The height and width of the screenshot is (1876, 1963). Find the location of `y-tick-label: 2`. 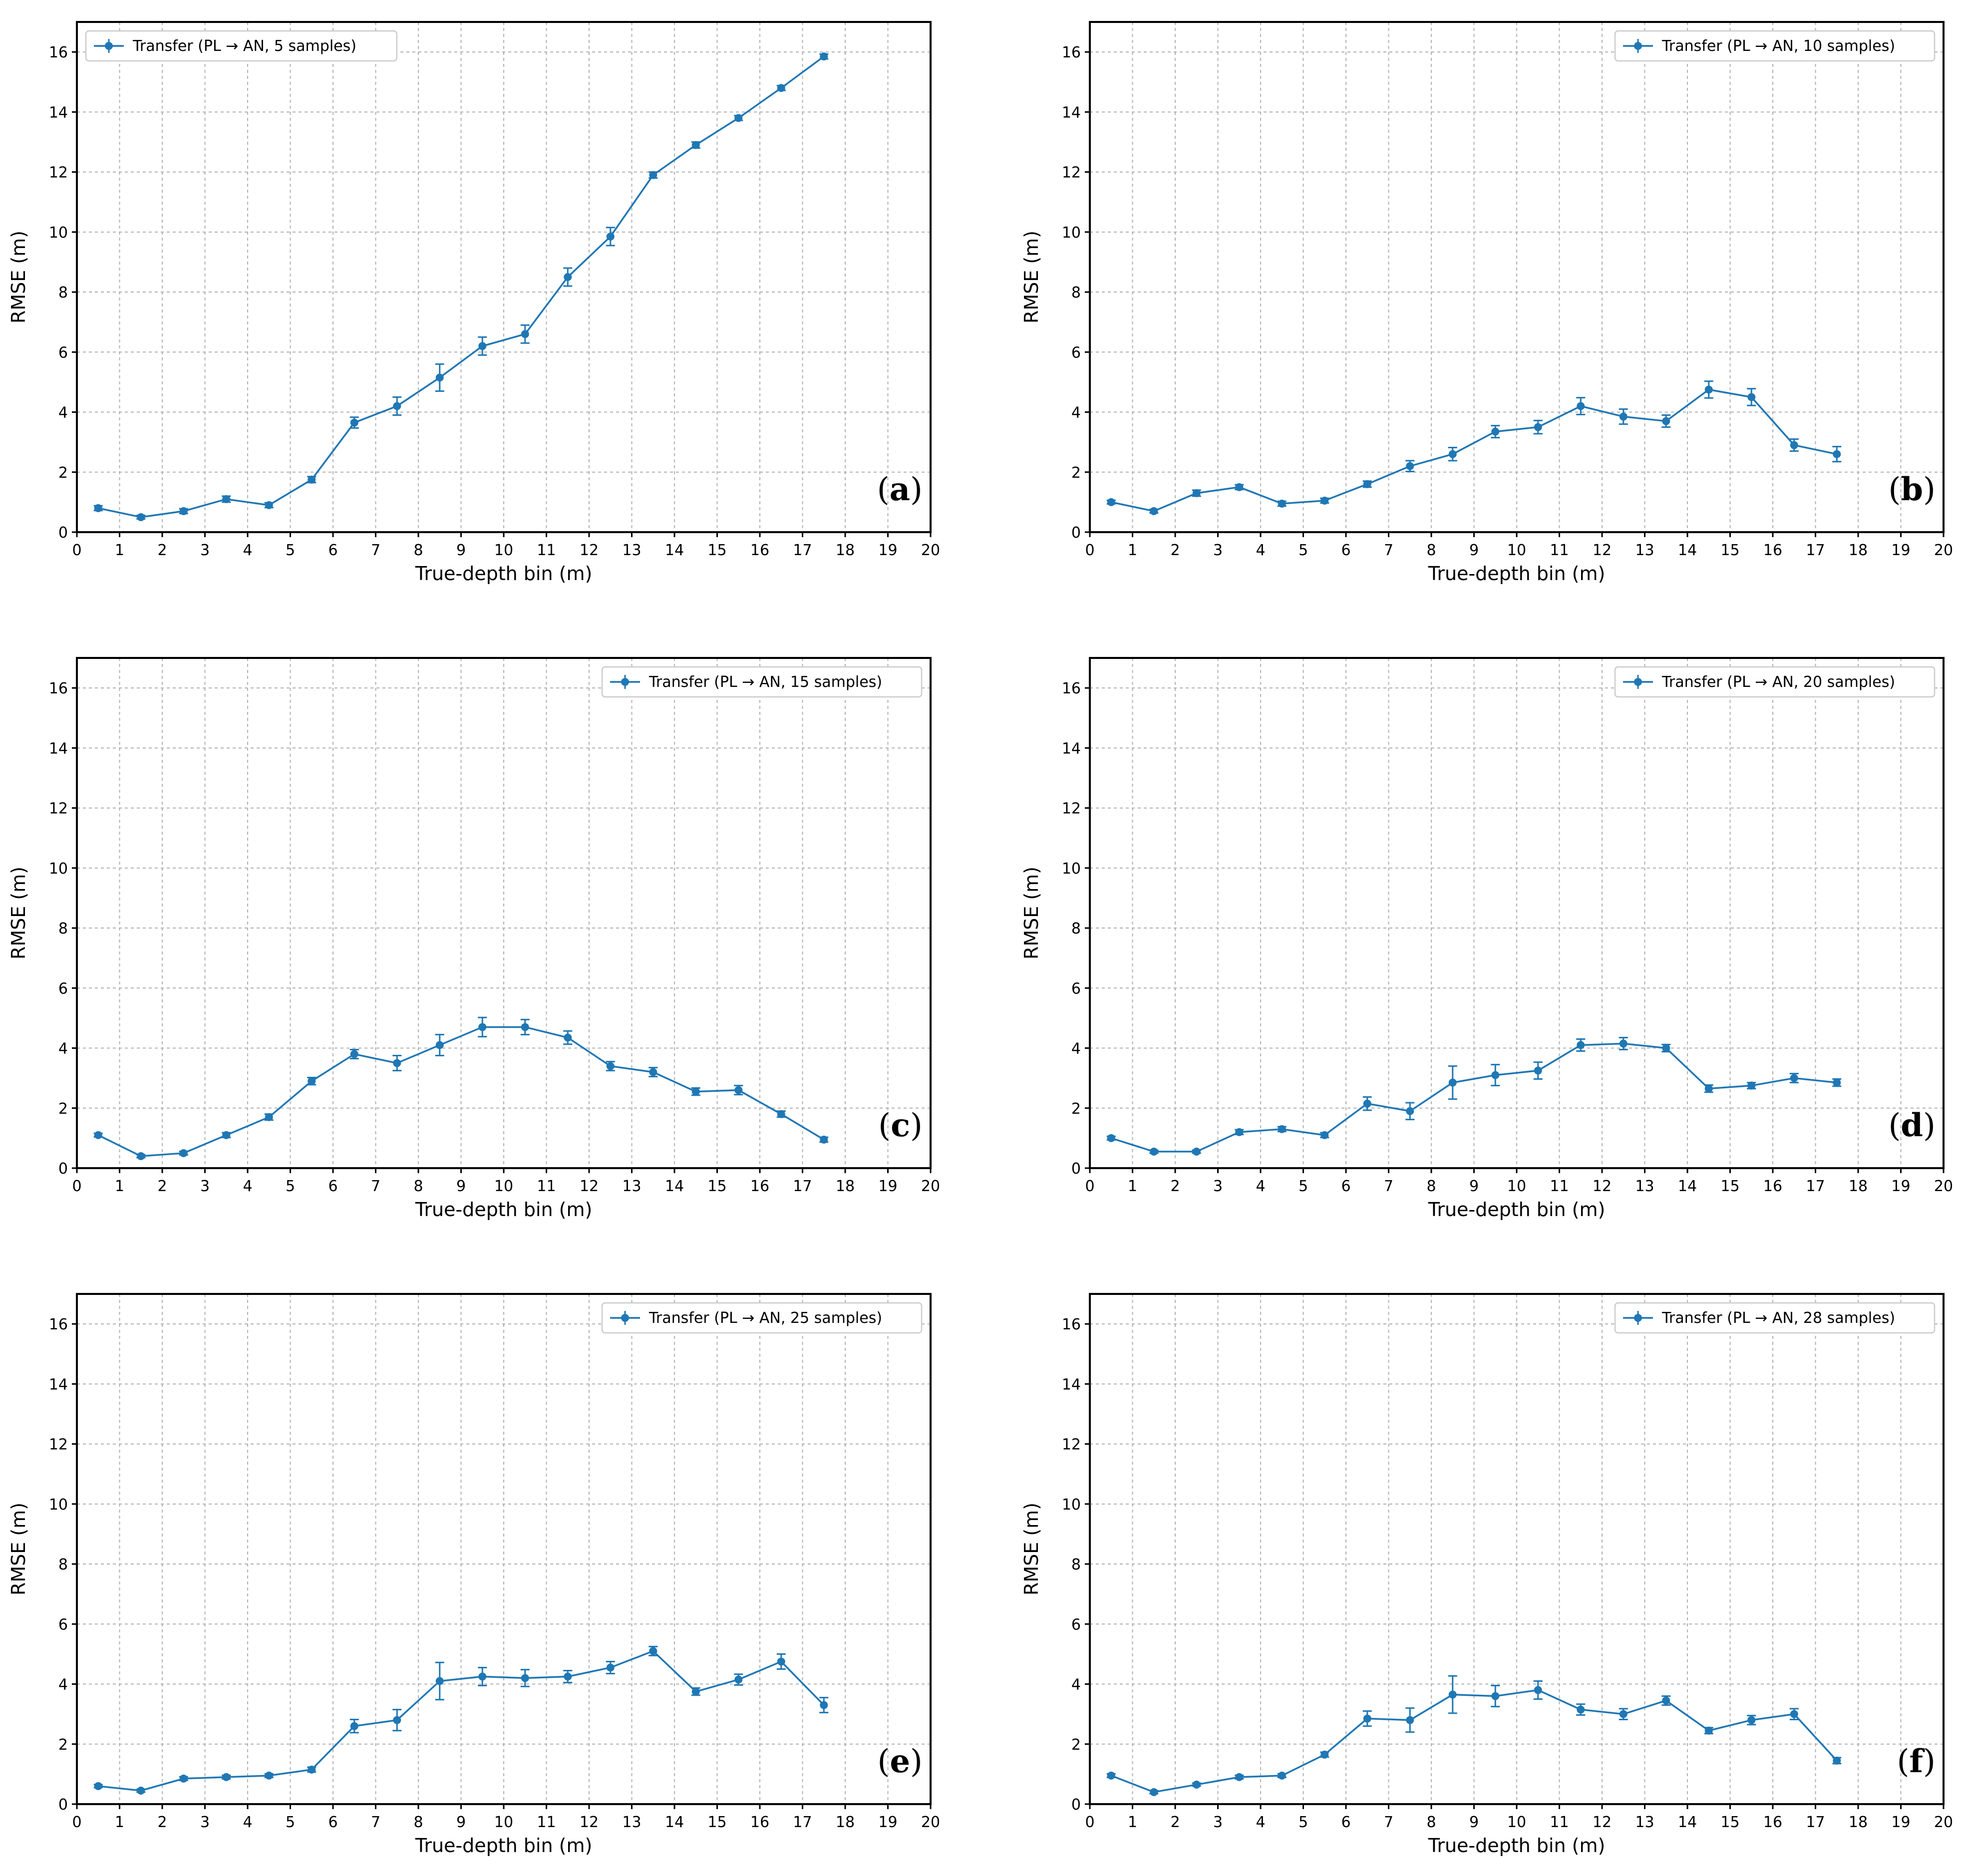

y-tick-label: 2 is located at coordinates (1076, 1745).